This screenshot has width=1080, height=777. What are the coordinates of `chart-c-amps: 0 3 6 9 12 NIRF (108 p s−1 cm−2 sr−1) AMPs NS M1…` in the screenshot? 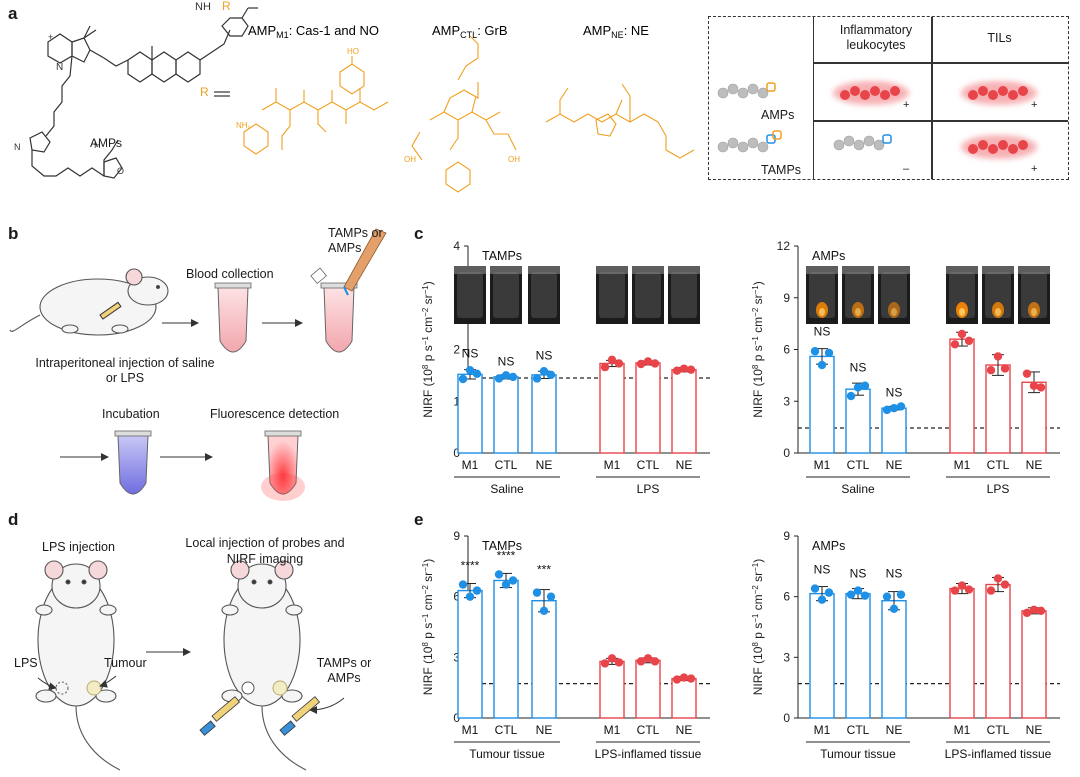 It's located at (905, 367).